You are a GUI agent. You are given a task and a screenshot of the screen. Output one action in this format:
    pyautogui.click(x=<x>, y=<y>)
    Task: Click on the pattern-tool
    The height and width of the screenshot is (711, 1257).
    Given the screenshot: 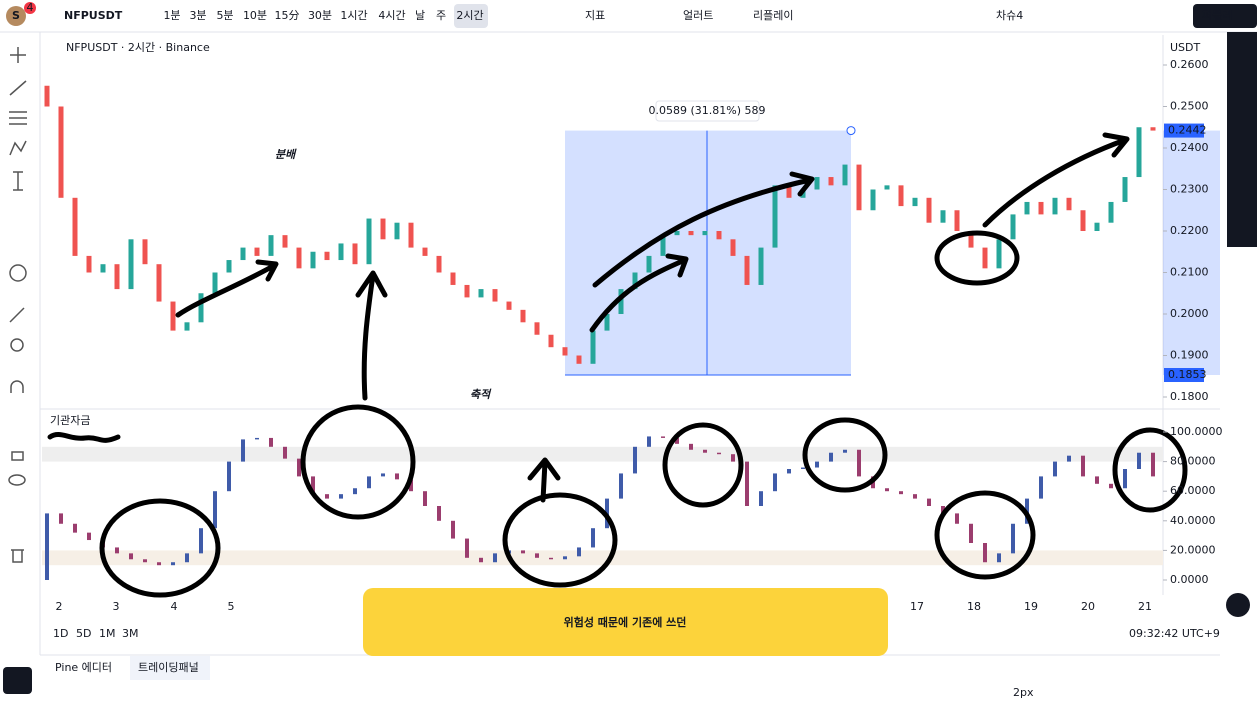 What is the action you would take?
    pyautogui.click(x=18, y=148)
    